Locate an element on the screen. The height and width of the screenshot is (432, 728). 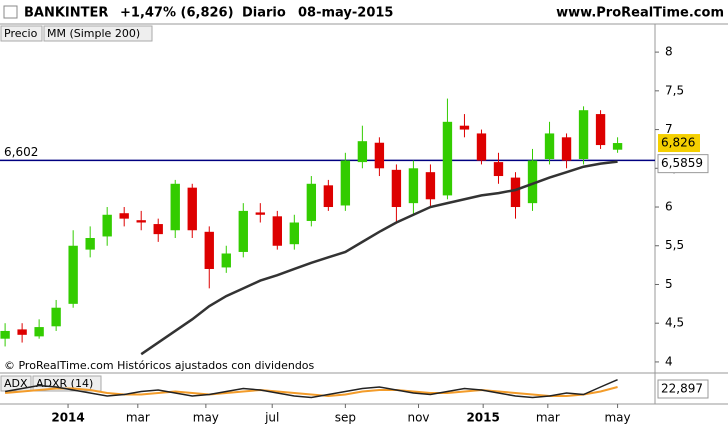
y-tick-label: 6 is located at coordinates (669, 207).